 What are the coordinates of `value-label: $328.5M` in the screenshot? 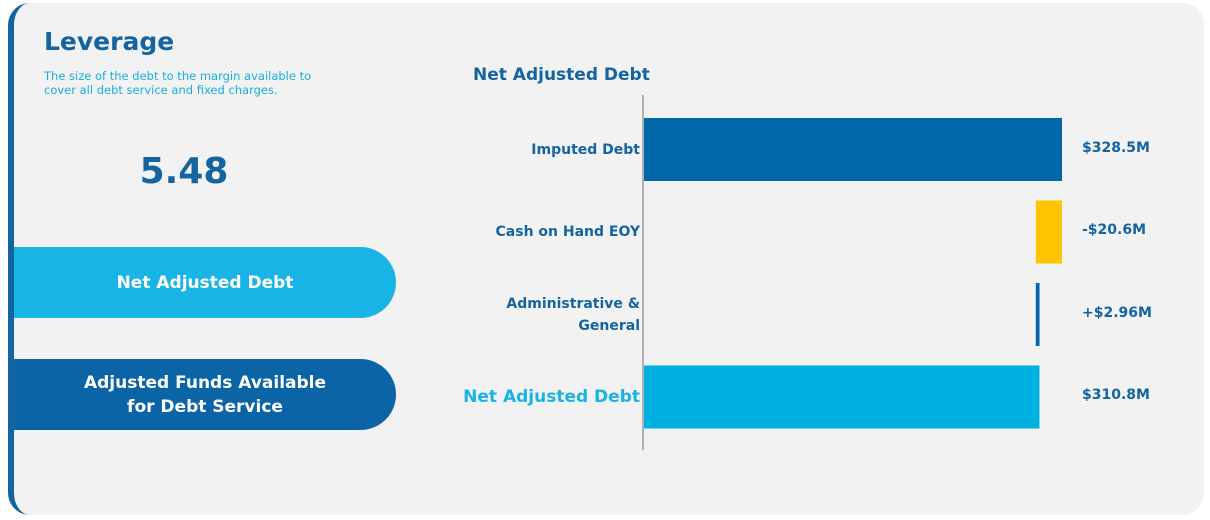 It's located at (1116, 147).